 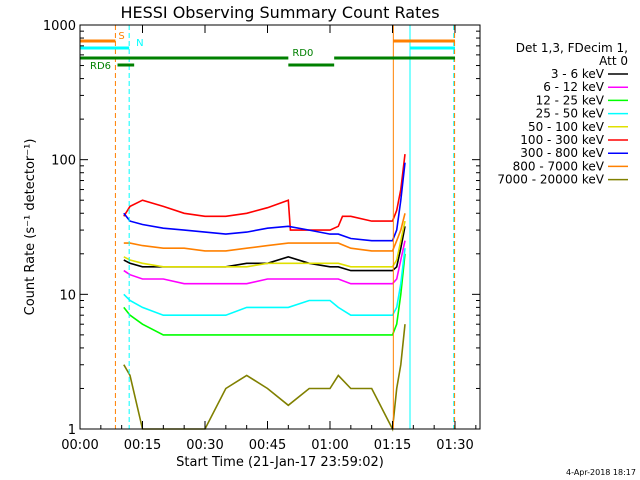 What do you see at coordinates (570, 114) in the screenshot?
I see `legend-label-3: 25 - 50 keV` at bounding box center [570, 114].